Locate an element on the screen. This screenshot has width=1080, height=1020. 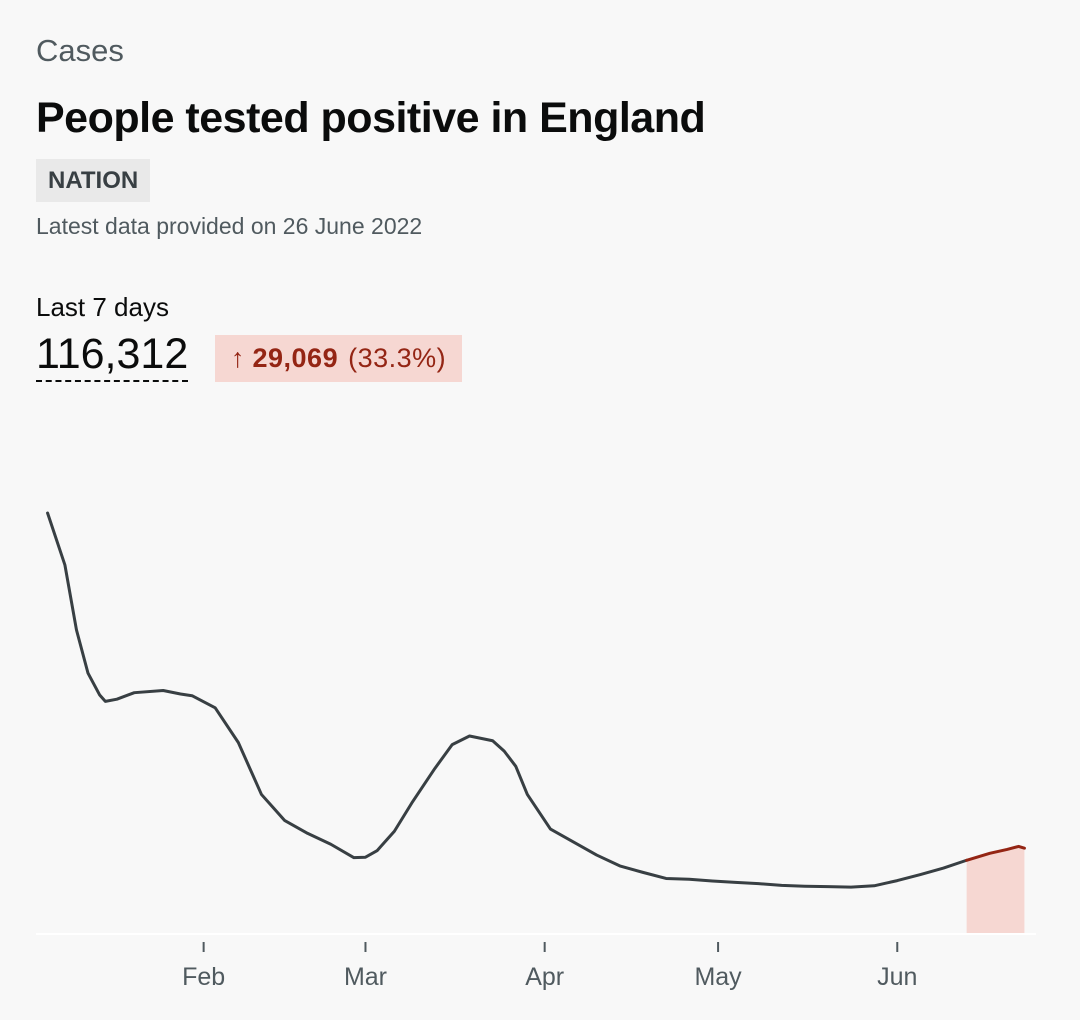
highlight-area is located at coordinates (995, 889).